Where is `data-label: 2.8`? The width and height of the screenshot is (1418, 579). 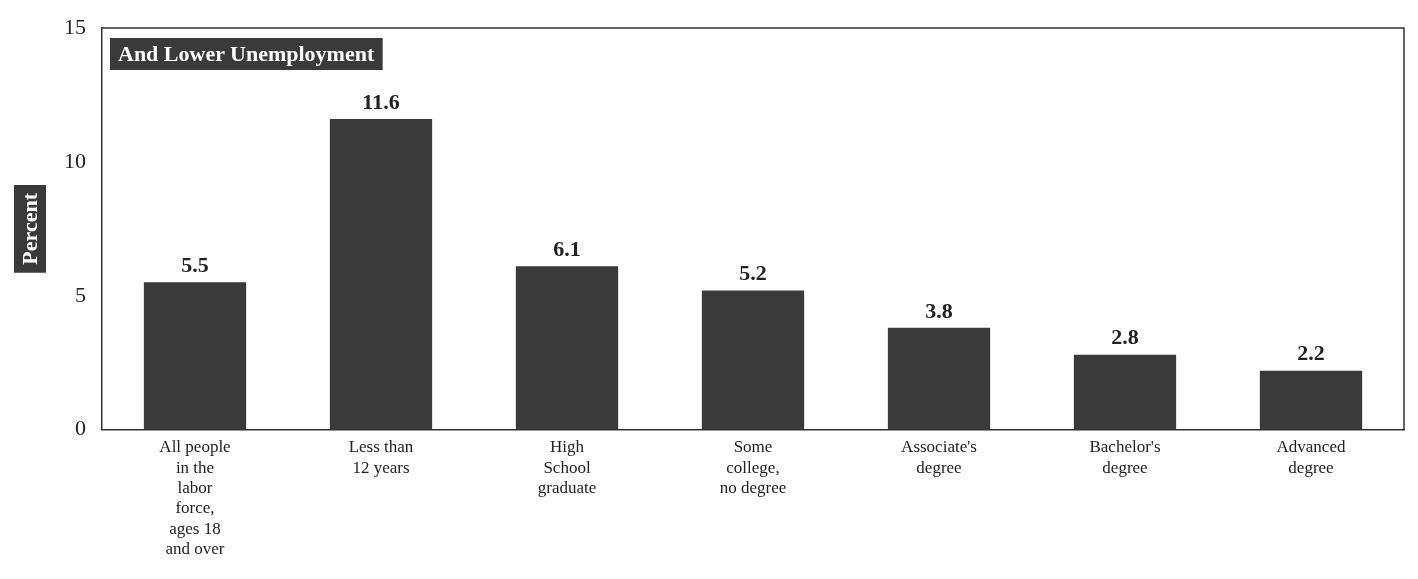
data-label: 2.8 is located at coordinates (1125, 337).